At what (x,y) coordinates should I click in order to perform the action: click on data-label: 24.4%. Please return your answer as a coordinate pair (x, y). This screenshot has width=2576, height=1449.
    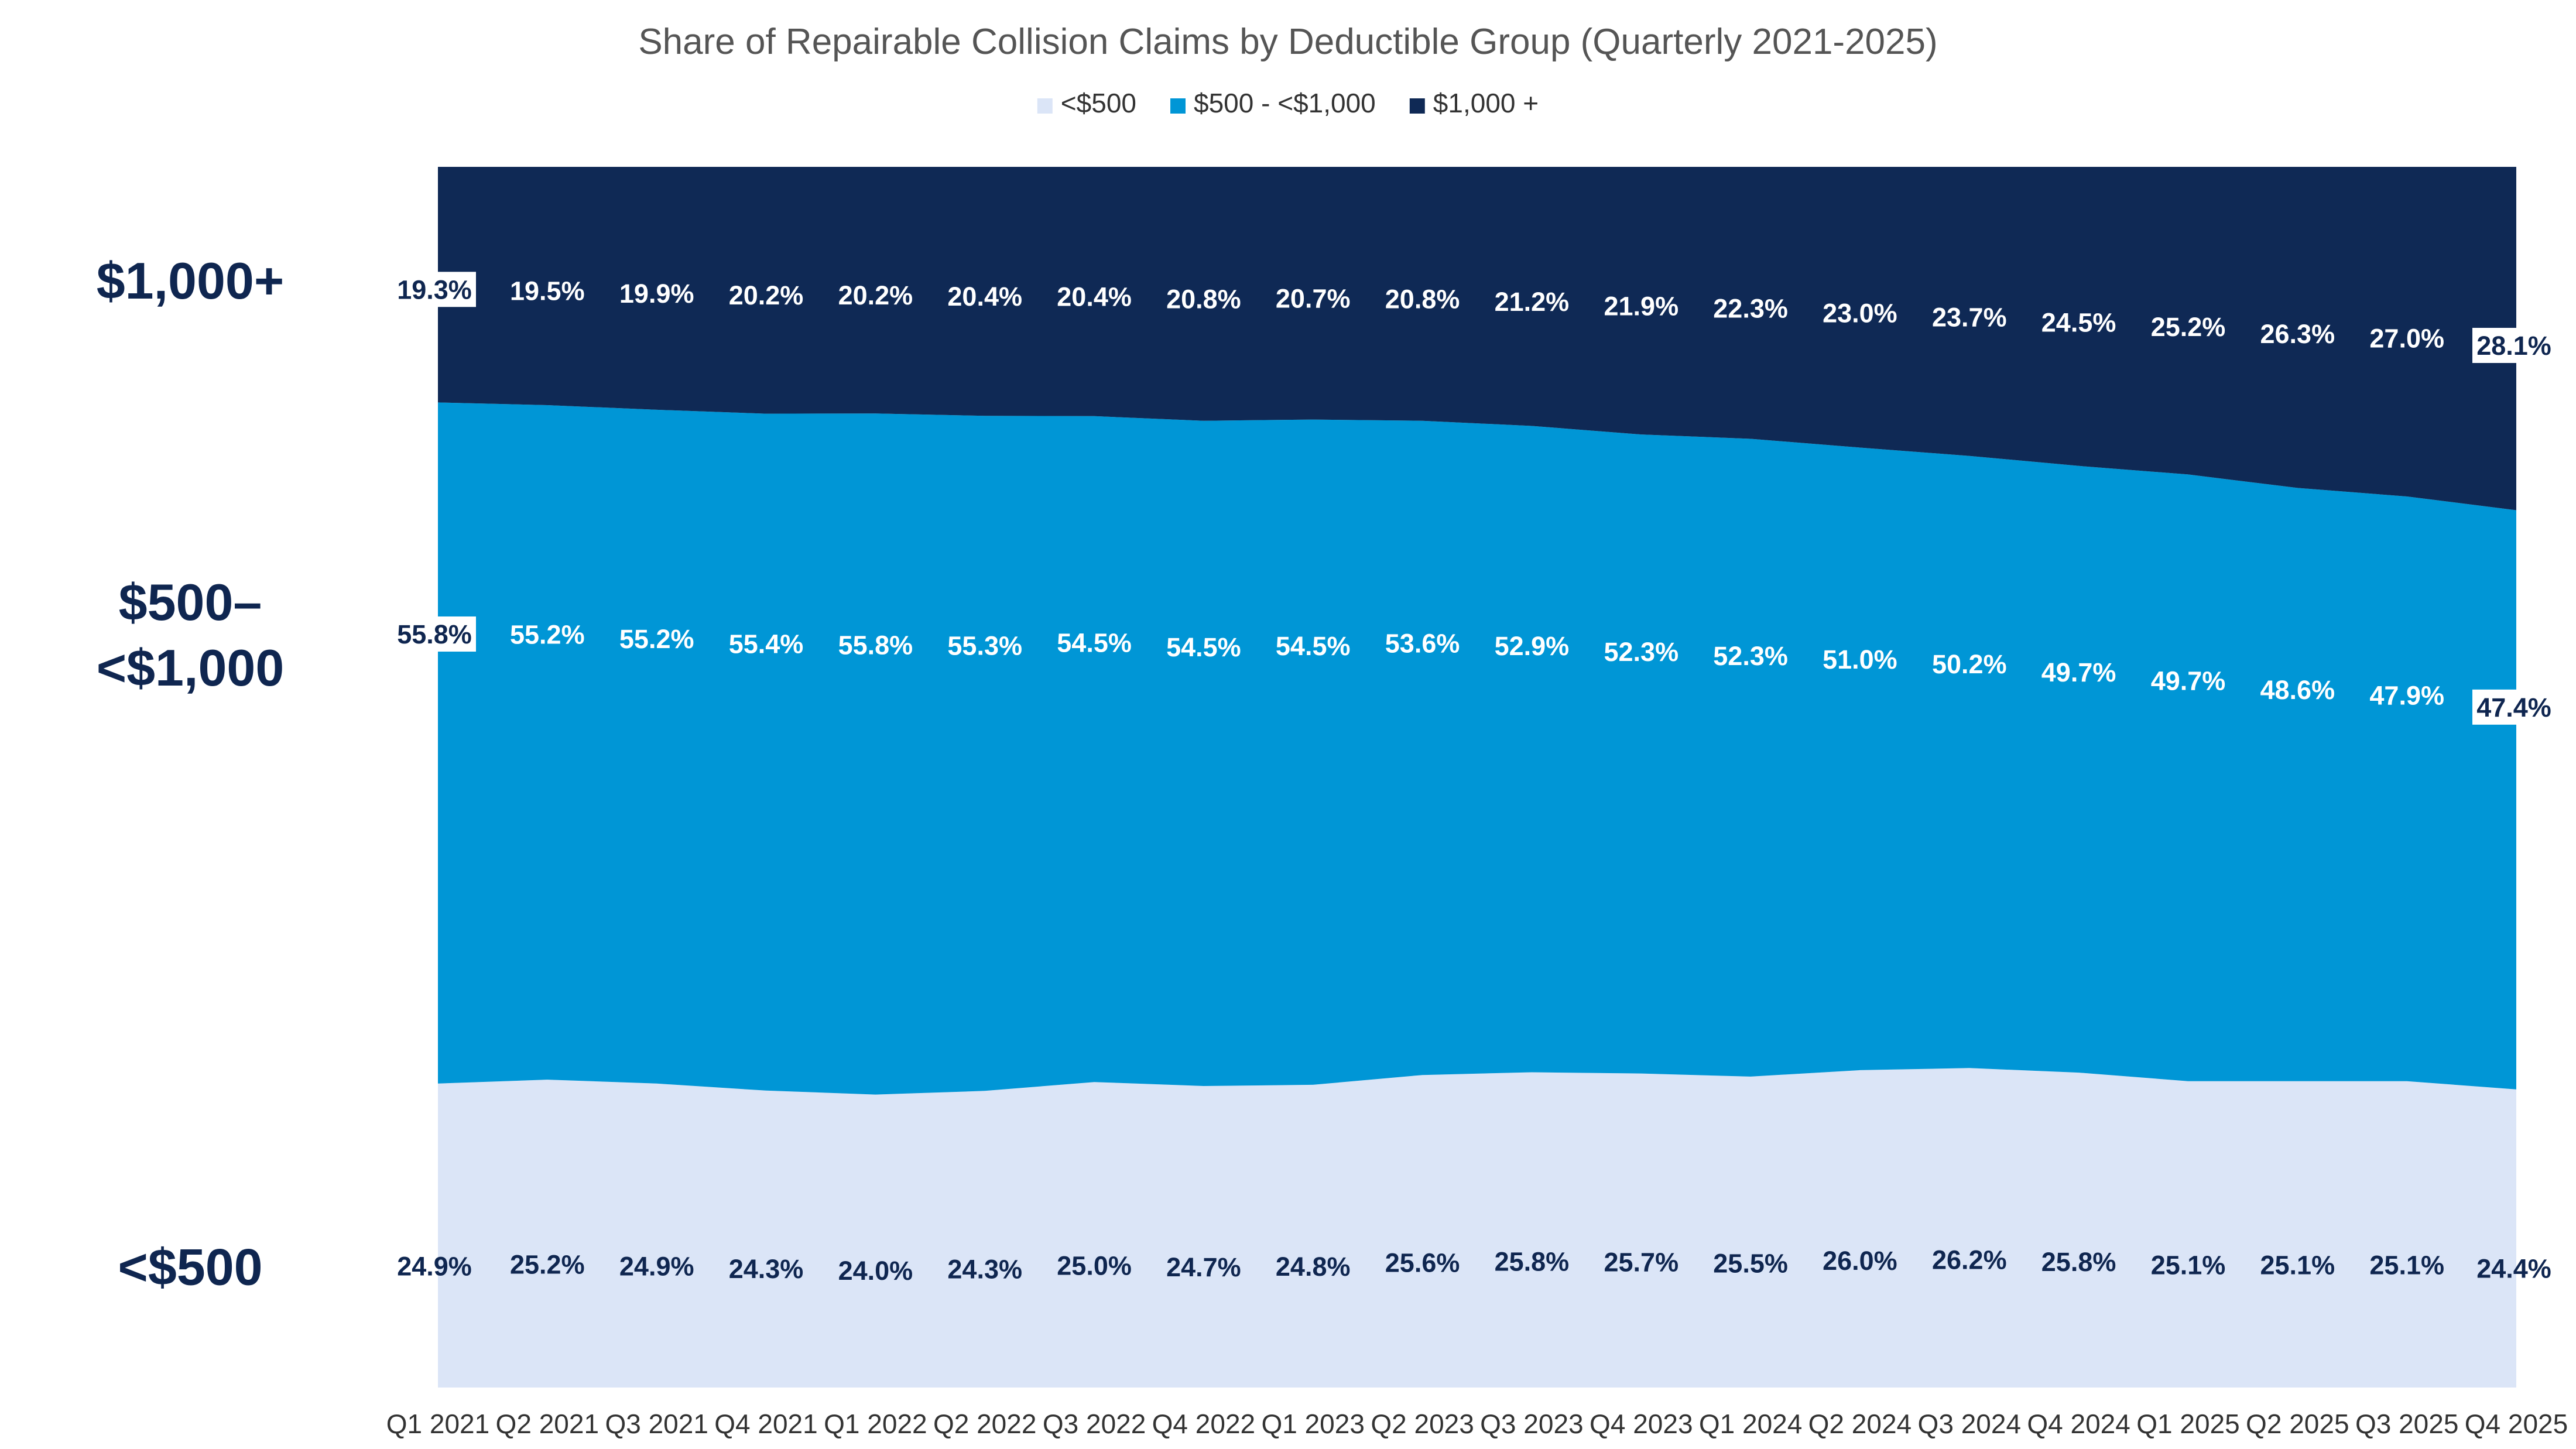
    Looking at the image, I should click on (2513, 1268).